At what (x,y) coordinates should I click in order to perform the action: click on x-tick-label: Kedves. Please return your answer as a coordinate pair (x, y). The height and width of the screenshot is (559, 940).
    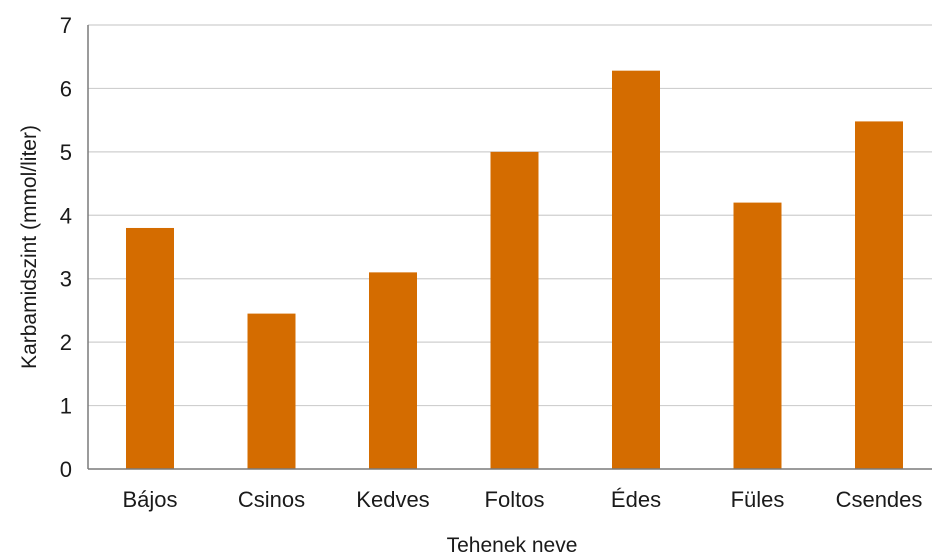
    Looking at the image, I should click on (392, 499).